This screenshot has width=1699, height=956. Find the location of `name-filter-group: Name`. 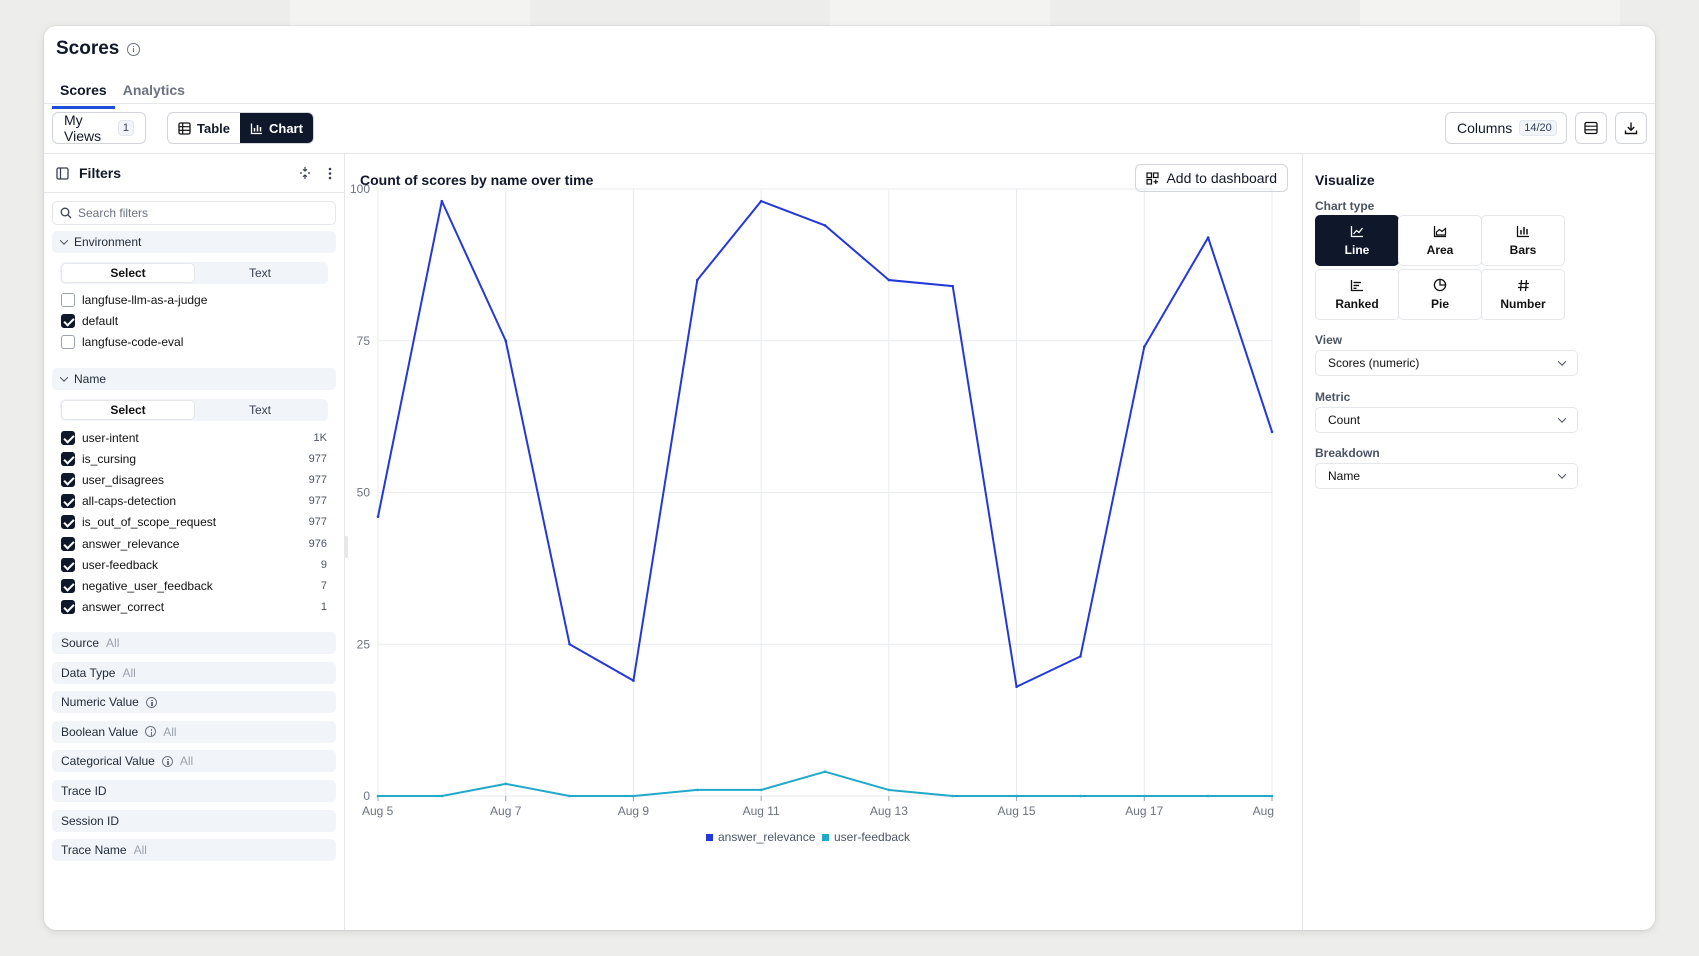

name-filter-group: Name is located at coordinates (194, 379).